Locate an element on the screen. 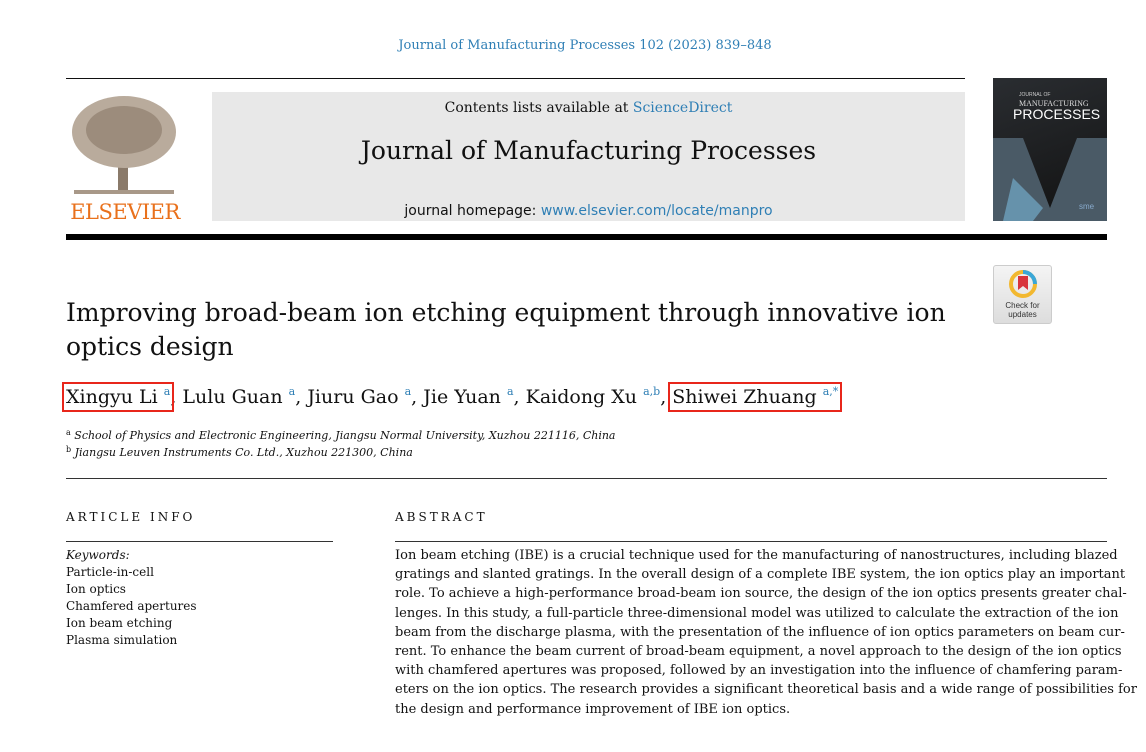 The height and width of the screenshot is (752, 1146). keyword: Chamfered apertures is located at coordinates (131, 606).